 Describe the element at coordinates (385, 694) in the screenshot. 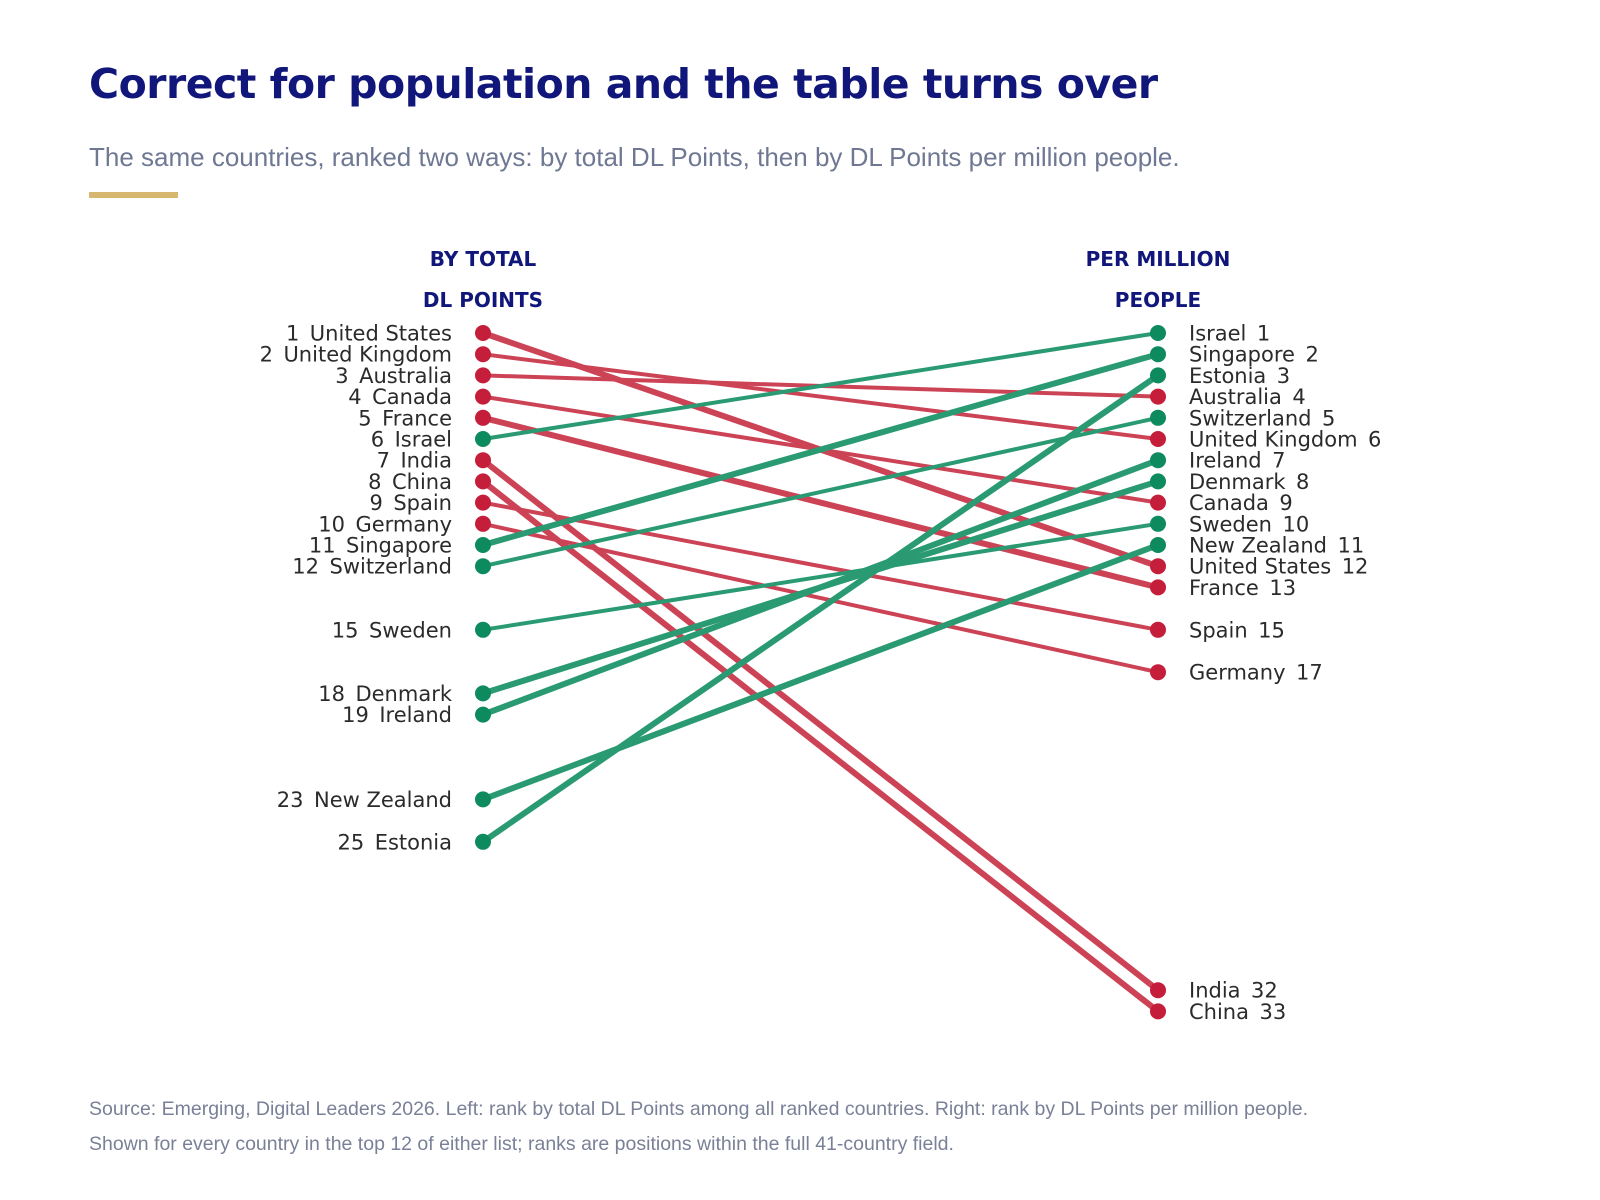

I see `left-label-denmark: 18 Denmark` at that location.